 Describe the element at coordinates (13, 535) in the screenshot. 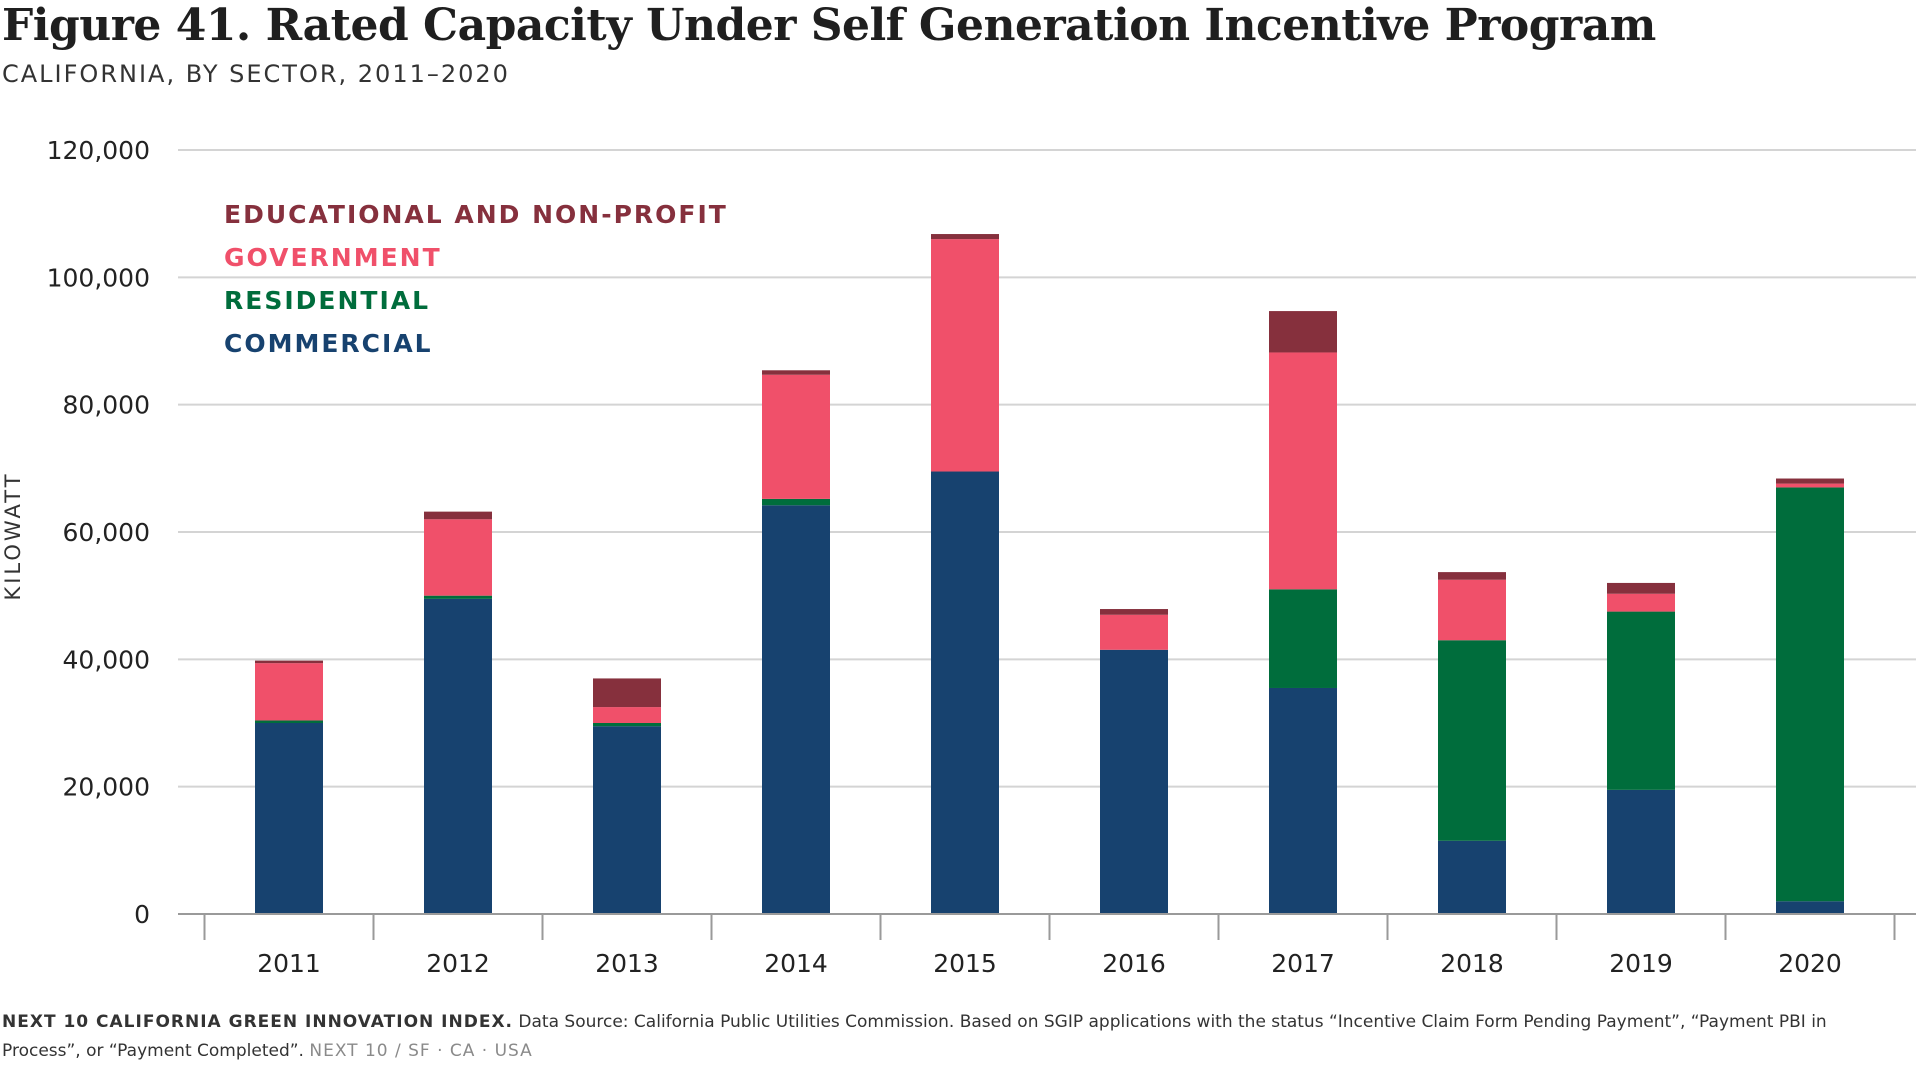

I see `y-axis-label: KILOWATT` at that location.